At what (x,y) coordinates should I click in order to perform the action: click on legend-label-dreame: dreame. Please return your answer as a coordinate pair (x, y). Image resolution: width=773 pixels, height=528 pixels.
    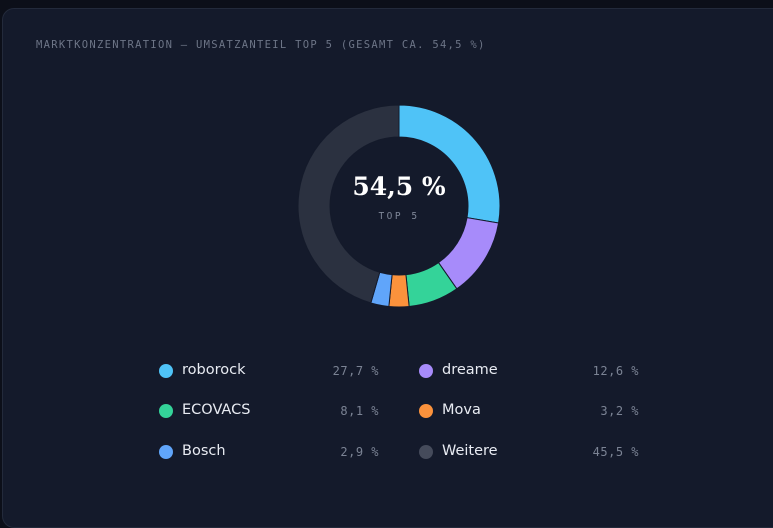
    Looking at the image, I should click on (470, 370).